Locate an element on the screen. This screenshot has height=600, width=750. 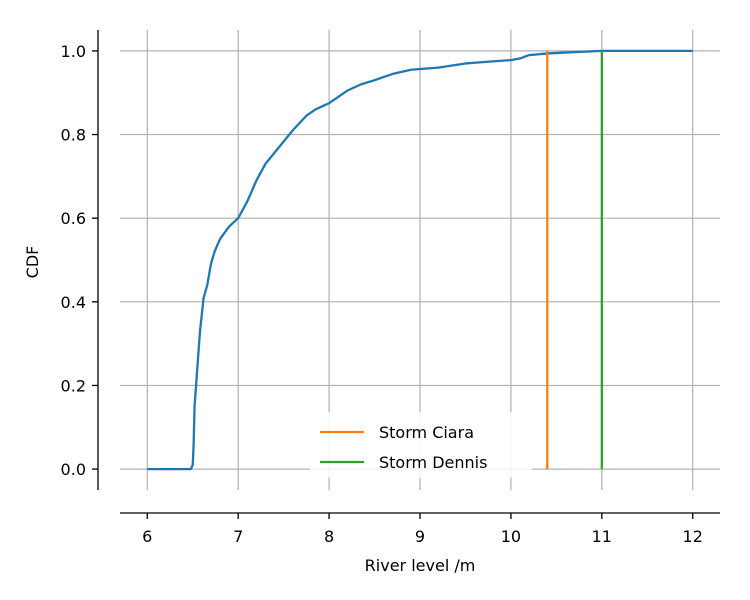
x-tick-label: 12 is located at coordinates (693, 536).